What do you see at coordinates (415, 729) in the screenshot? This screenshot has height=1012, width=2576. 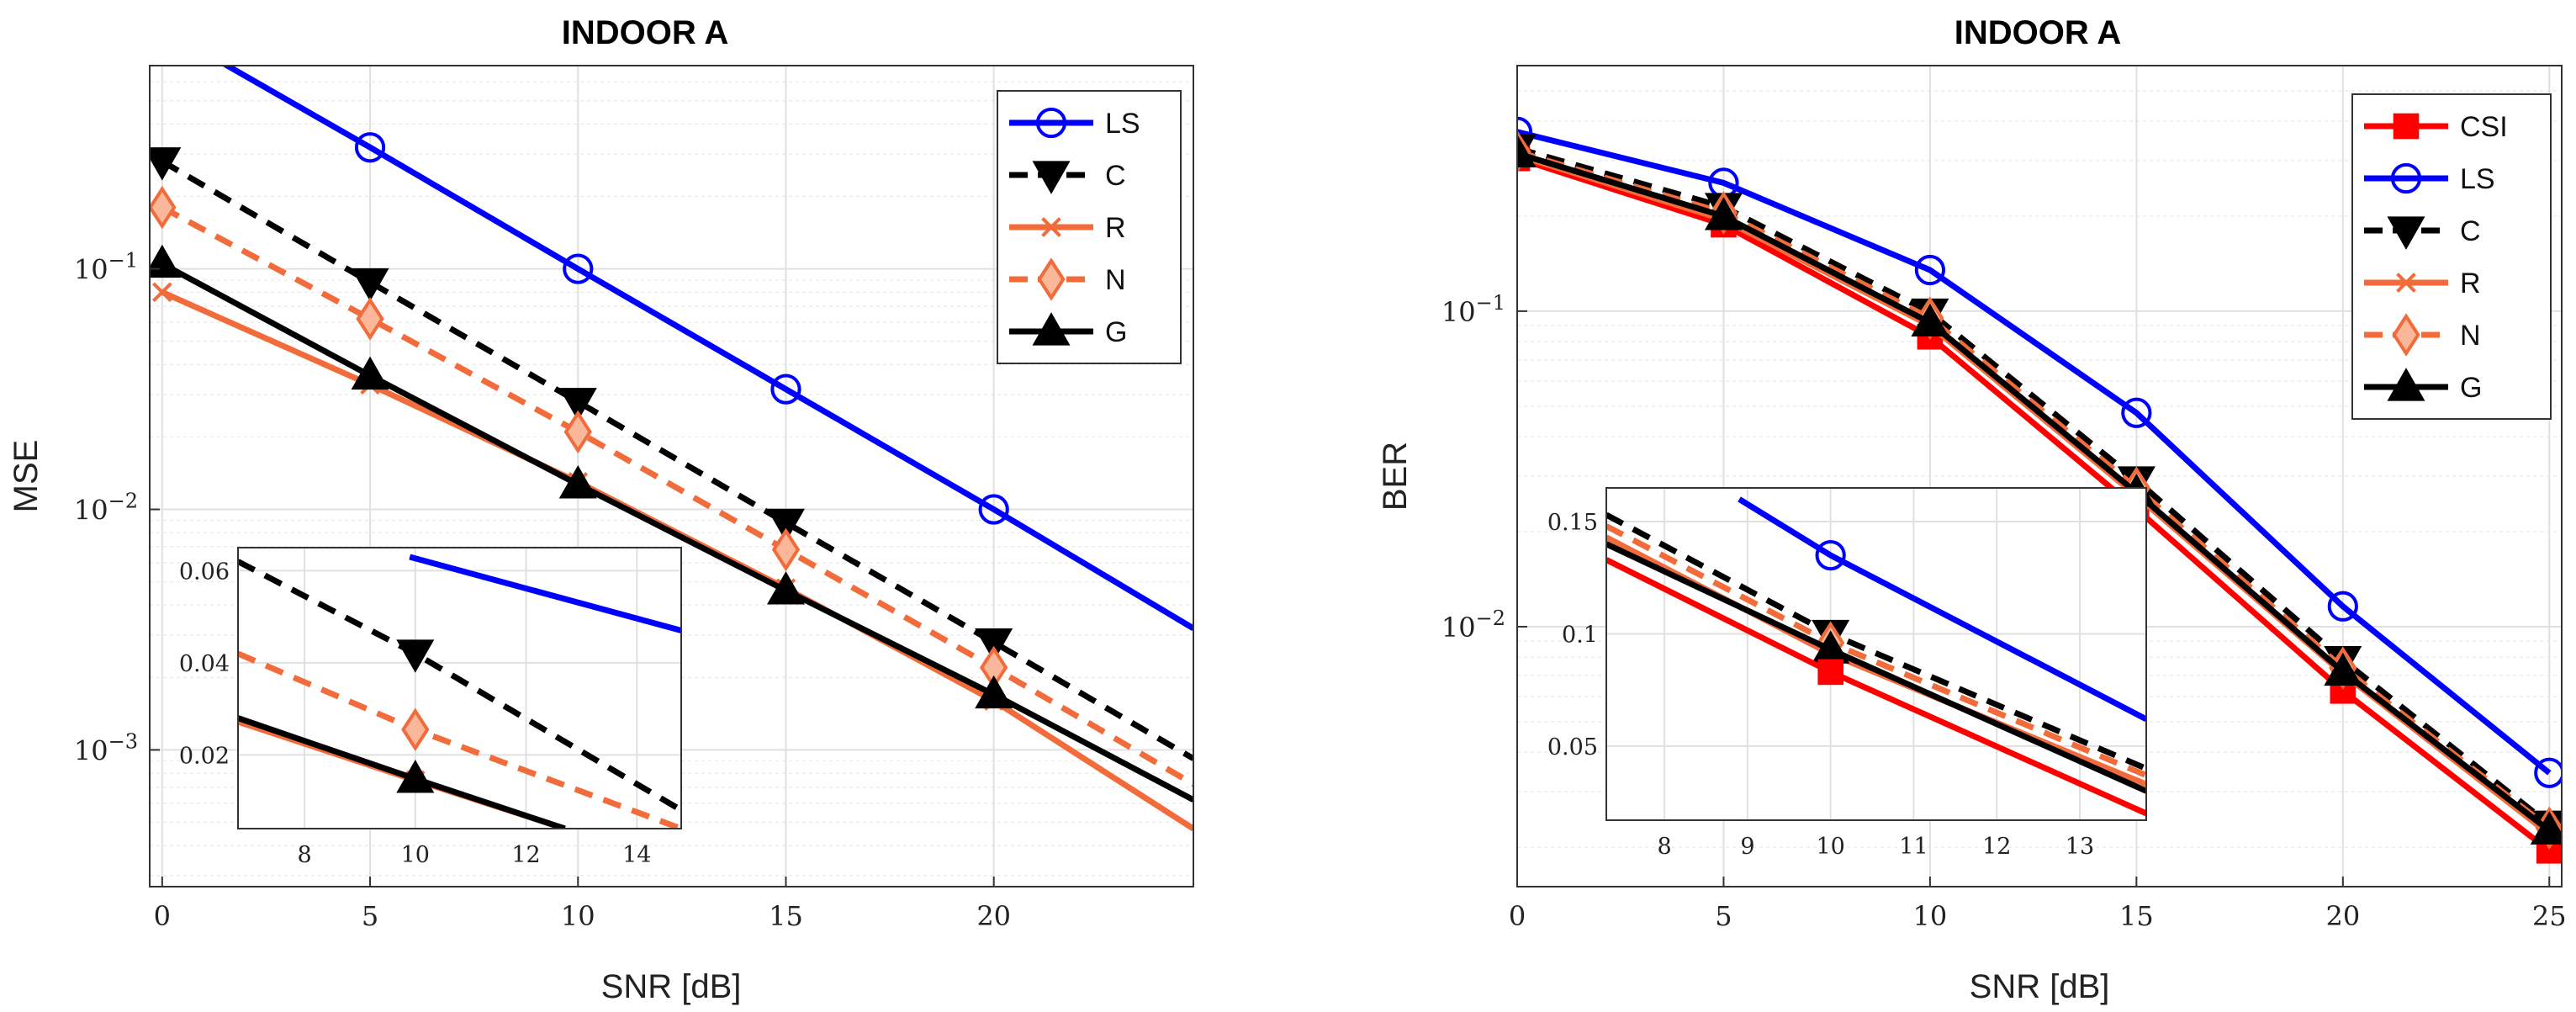 I see `inset-data-point-n` at bounding box center [415, 729].